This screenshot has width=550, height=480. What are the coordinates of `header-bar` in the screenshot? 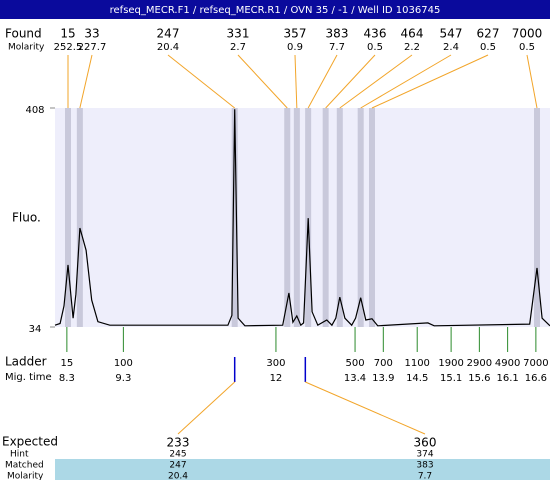 It's located at (275, 9).